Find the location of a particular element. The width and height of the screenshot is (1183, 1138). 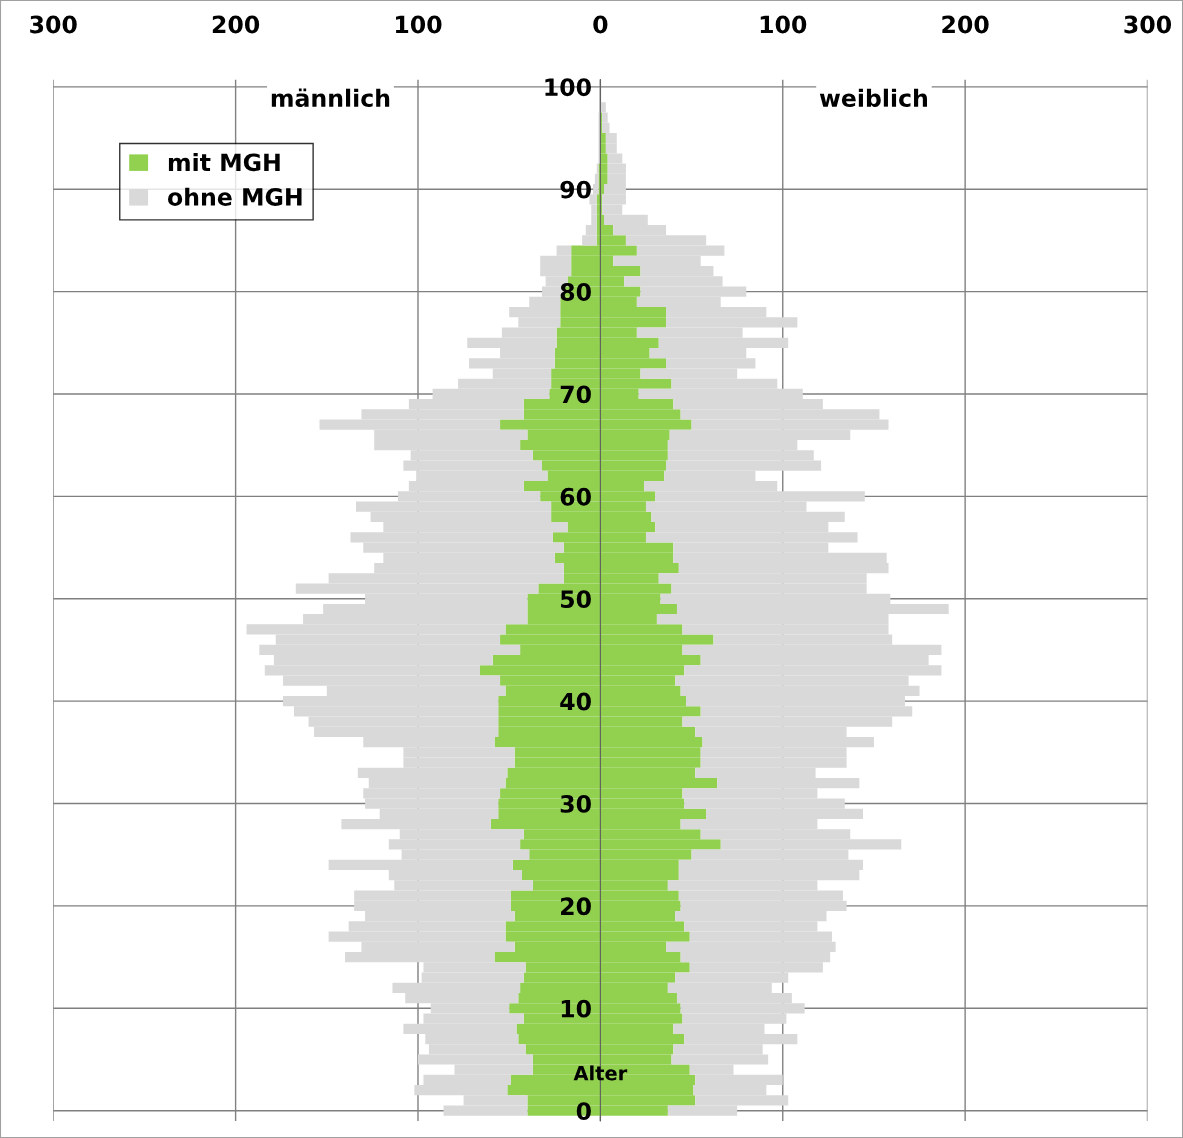

annotation: weiblich is located at coordinates (873, 97).